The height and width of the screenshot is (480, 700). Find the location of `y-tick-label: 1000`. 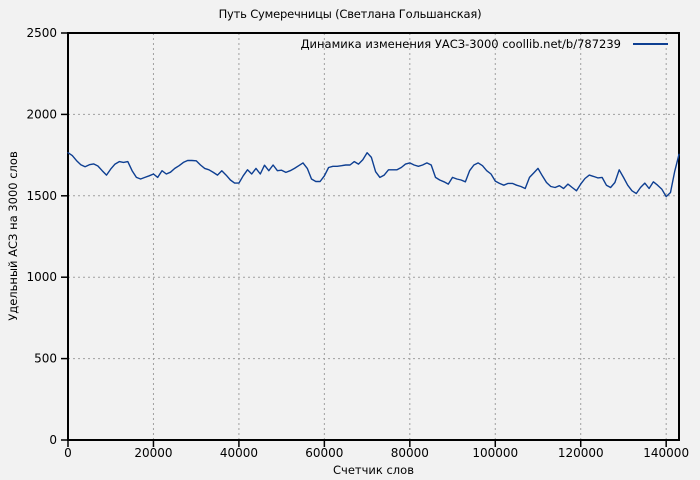

y-tick-label: 1000 is located at coordinates (41, 277).